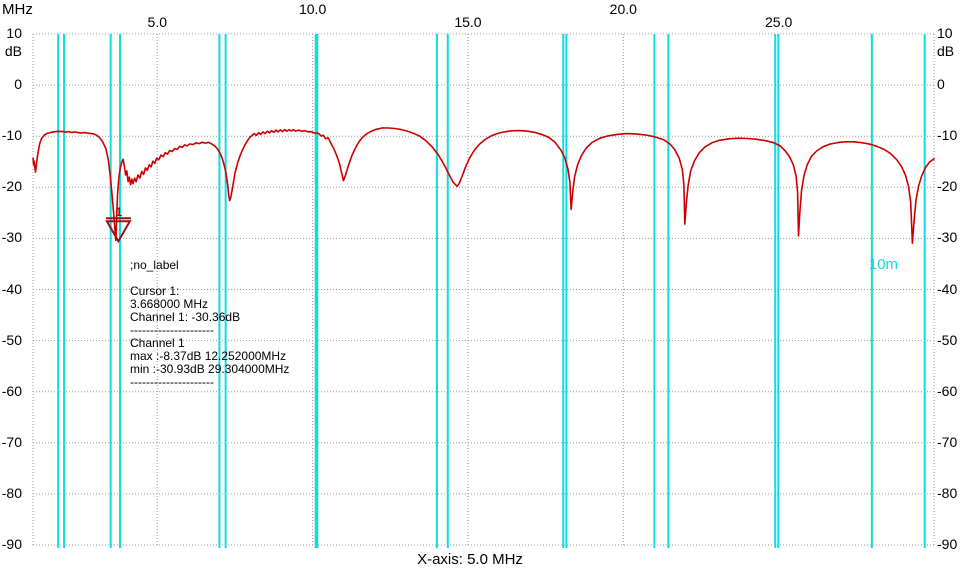 The width and height of the screenshot is (969, 579). Describe the element at coordinates (18, 84) in the screenshot. I see `y-tick-label-l-0: 0` at that location.